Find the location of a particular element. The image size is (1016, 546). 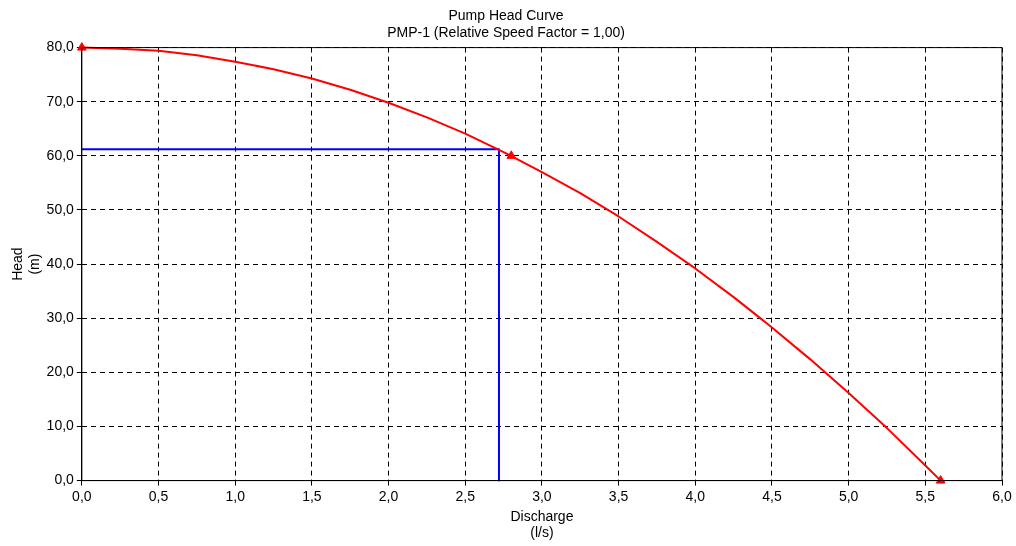

chart-subtitle: PMP-1 (Relative Speed Factor = 1,00) is located at coordinates (506, 32).